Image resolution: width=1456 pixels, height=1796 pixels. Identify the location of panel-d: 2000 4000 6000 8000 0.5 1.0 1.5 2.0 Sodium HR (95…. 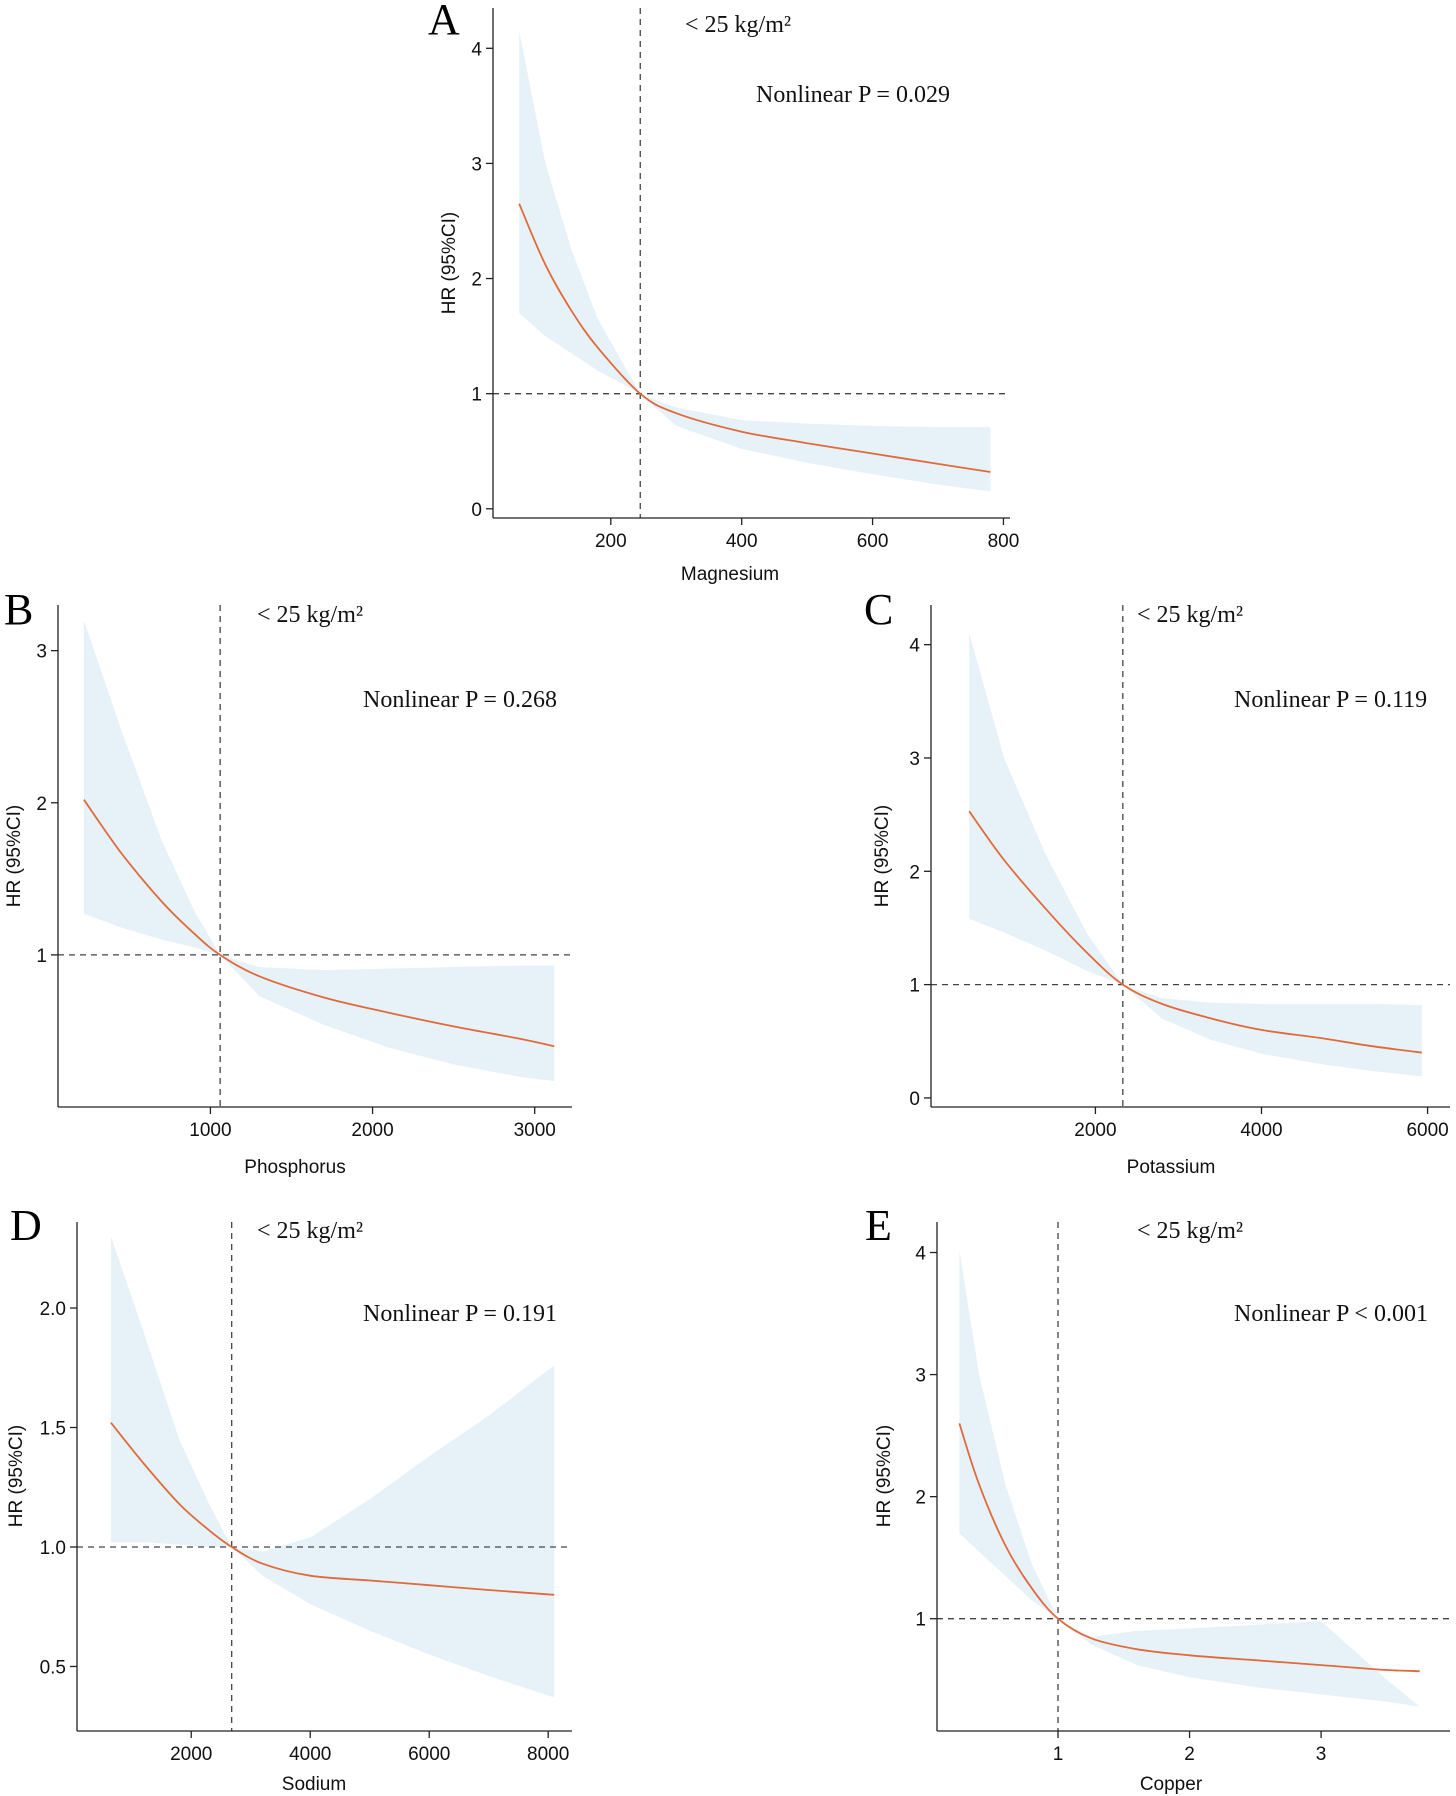
(289, 1498).